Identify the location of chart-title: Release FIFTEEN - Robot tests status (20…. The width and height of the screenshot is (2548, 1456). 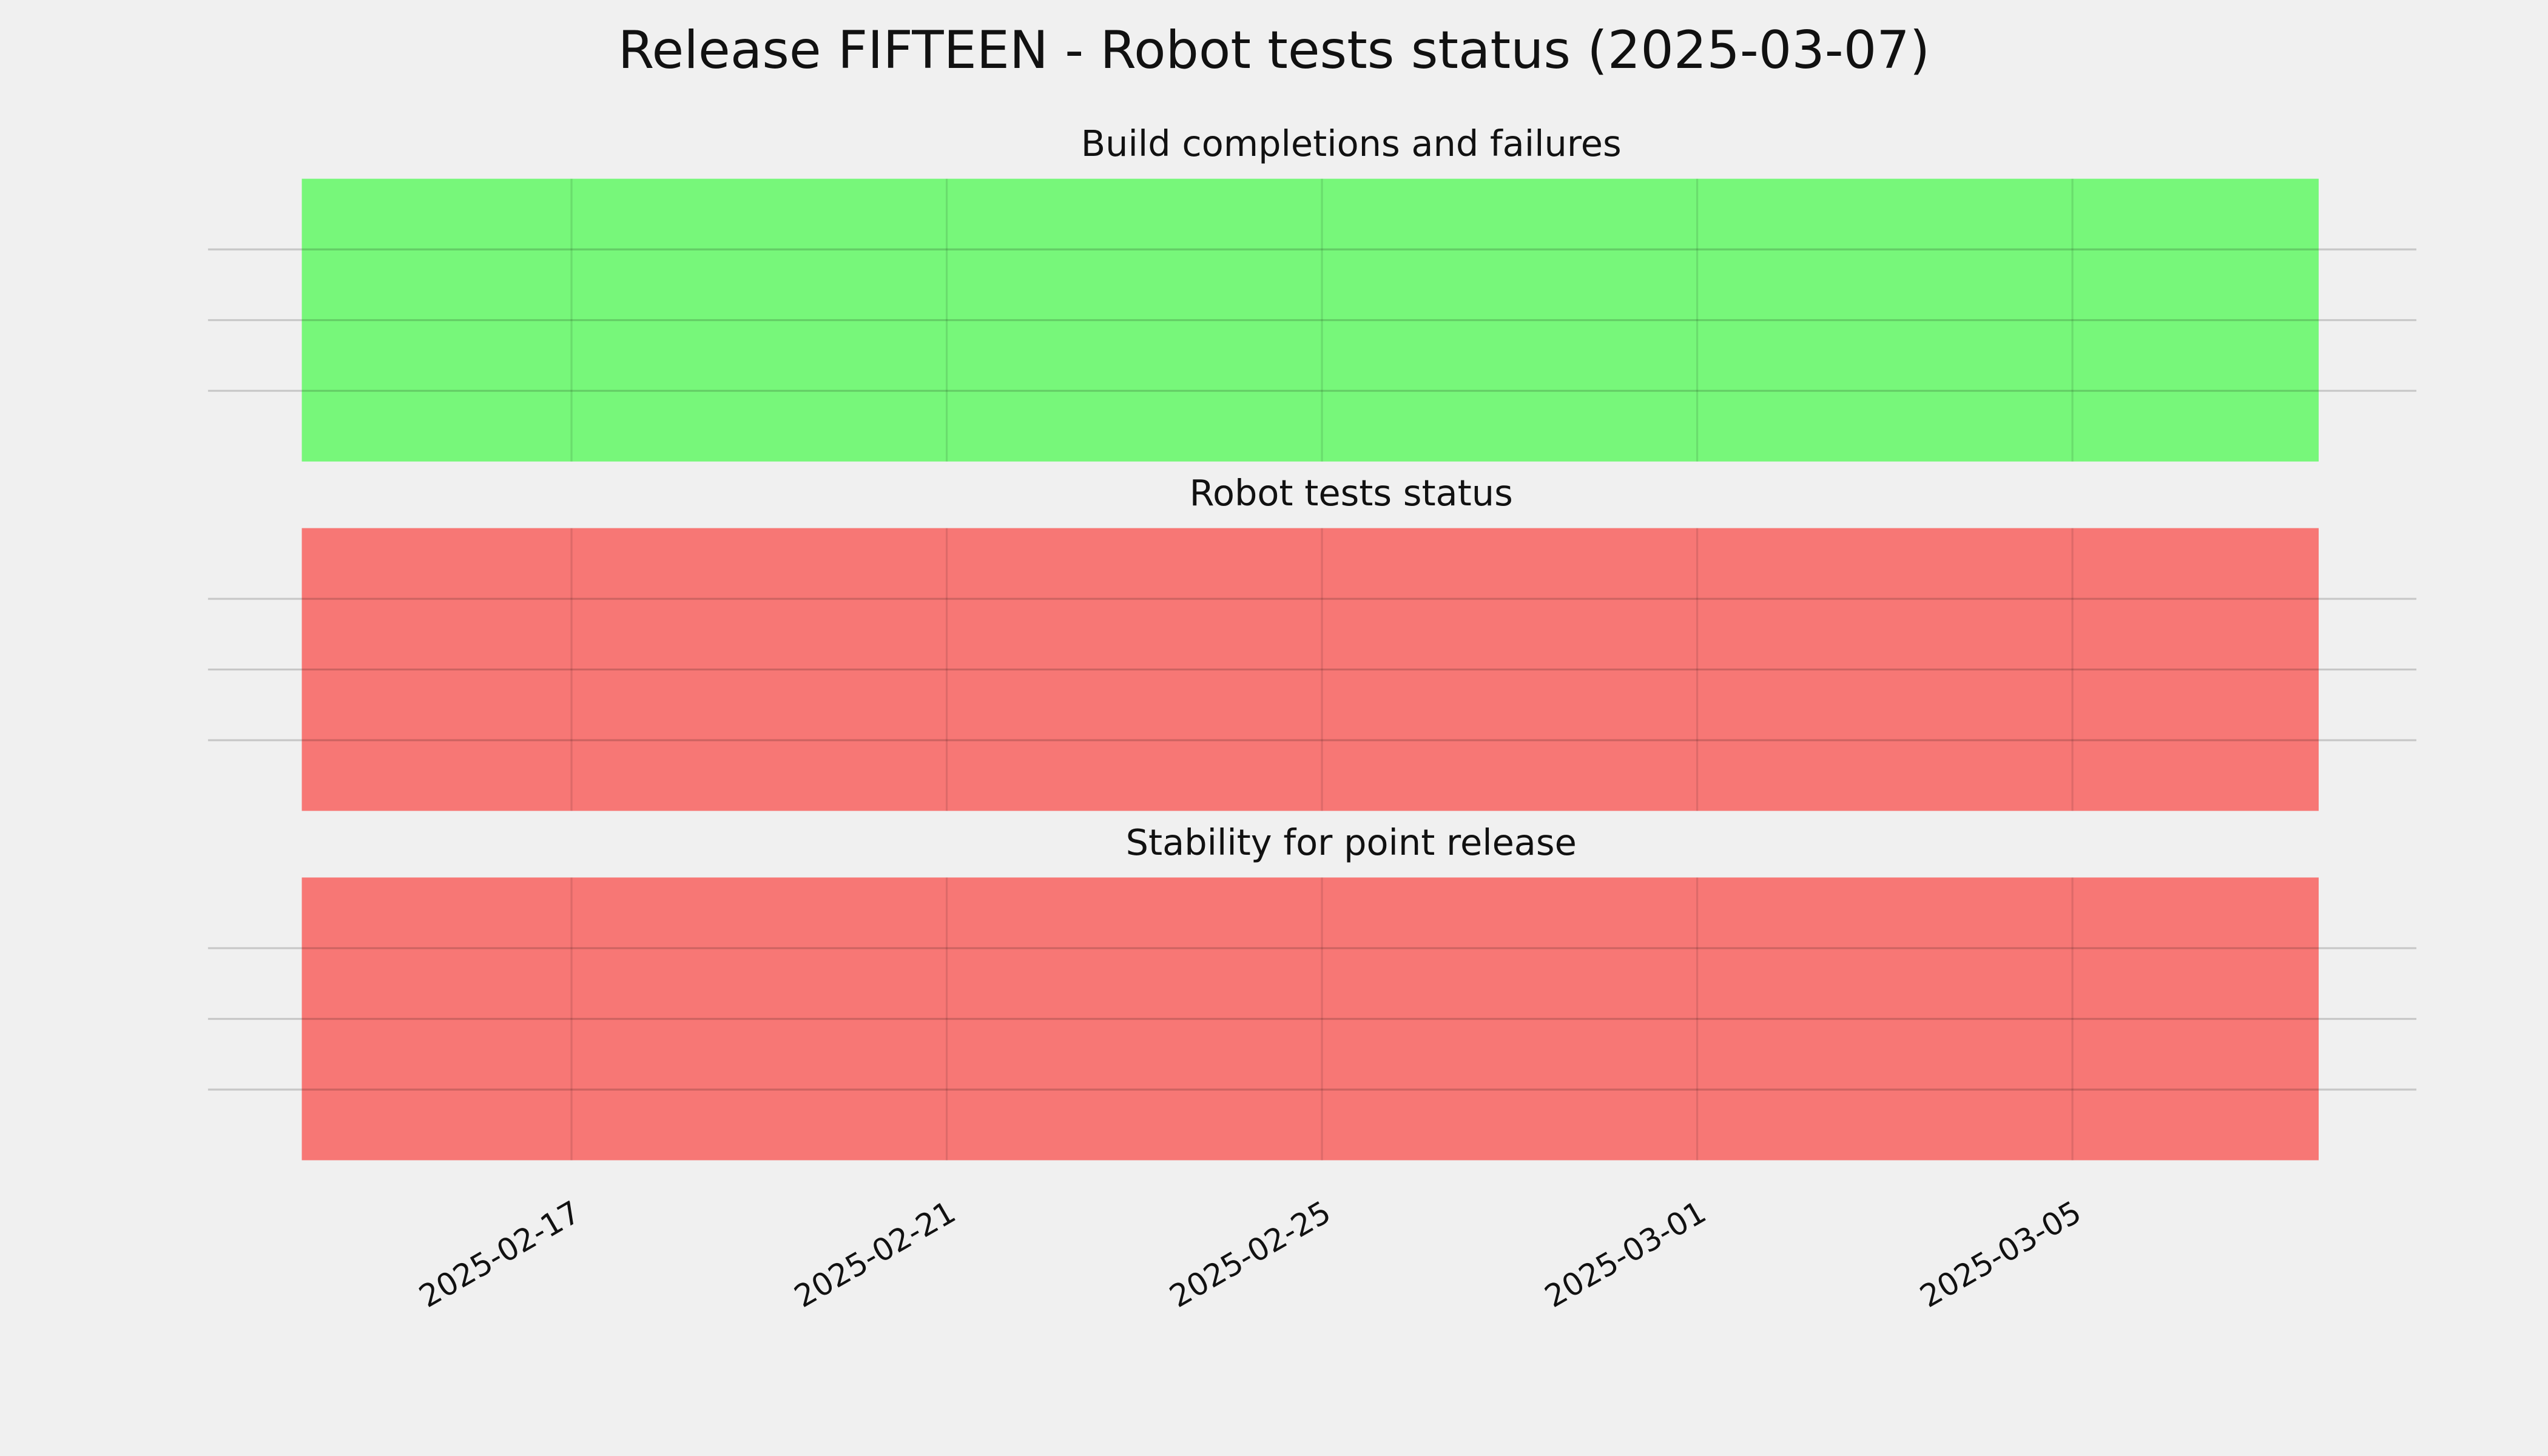
(1274, 50).